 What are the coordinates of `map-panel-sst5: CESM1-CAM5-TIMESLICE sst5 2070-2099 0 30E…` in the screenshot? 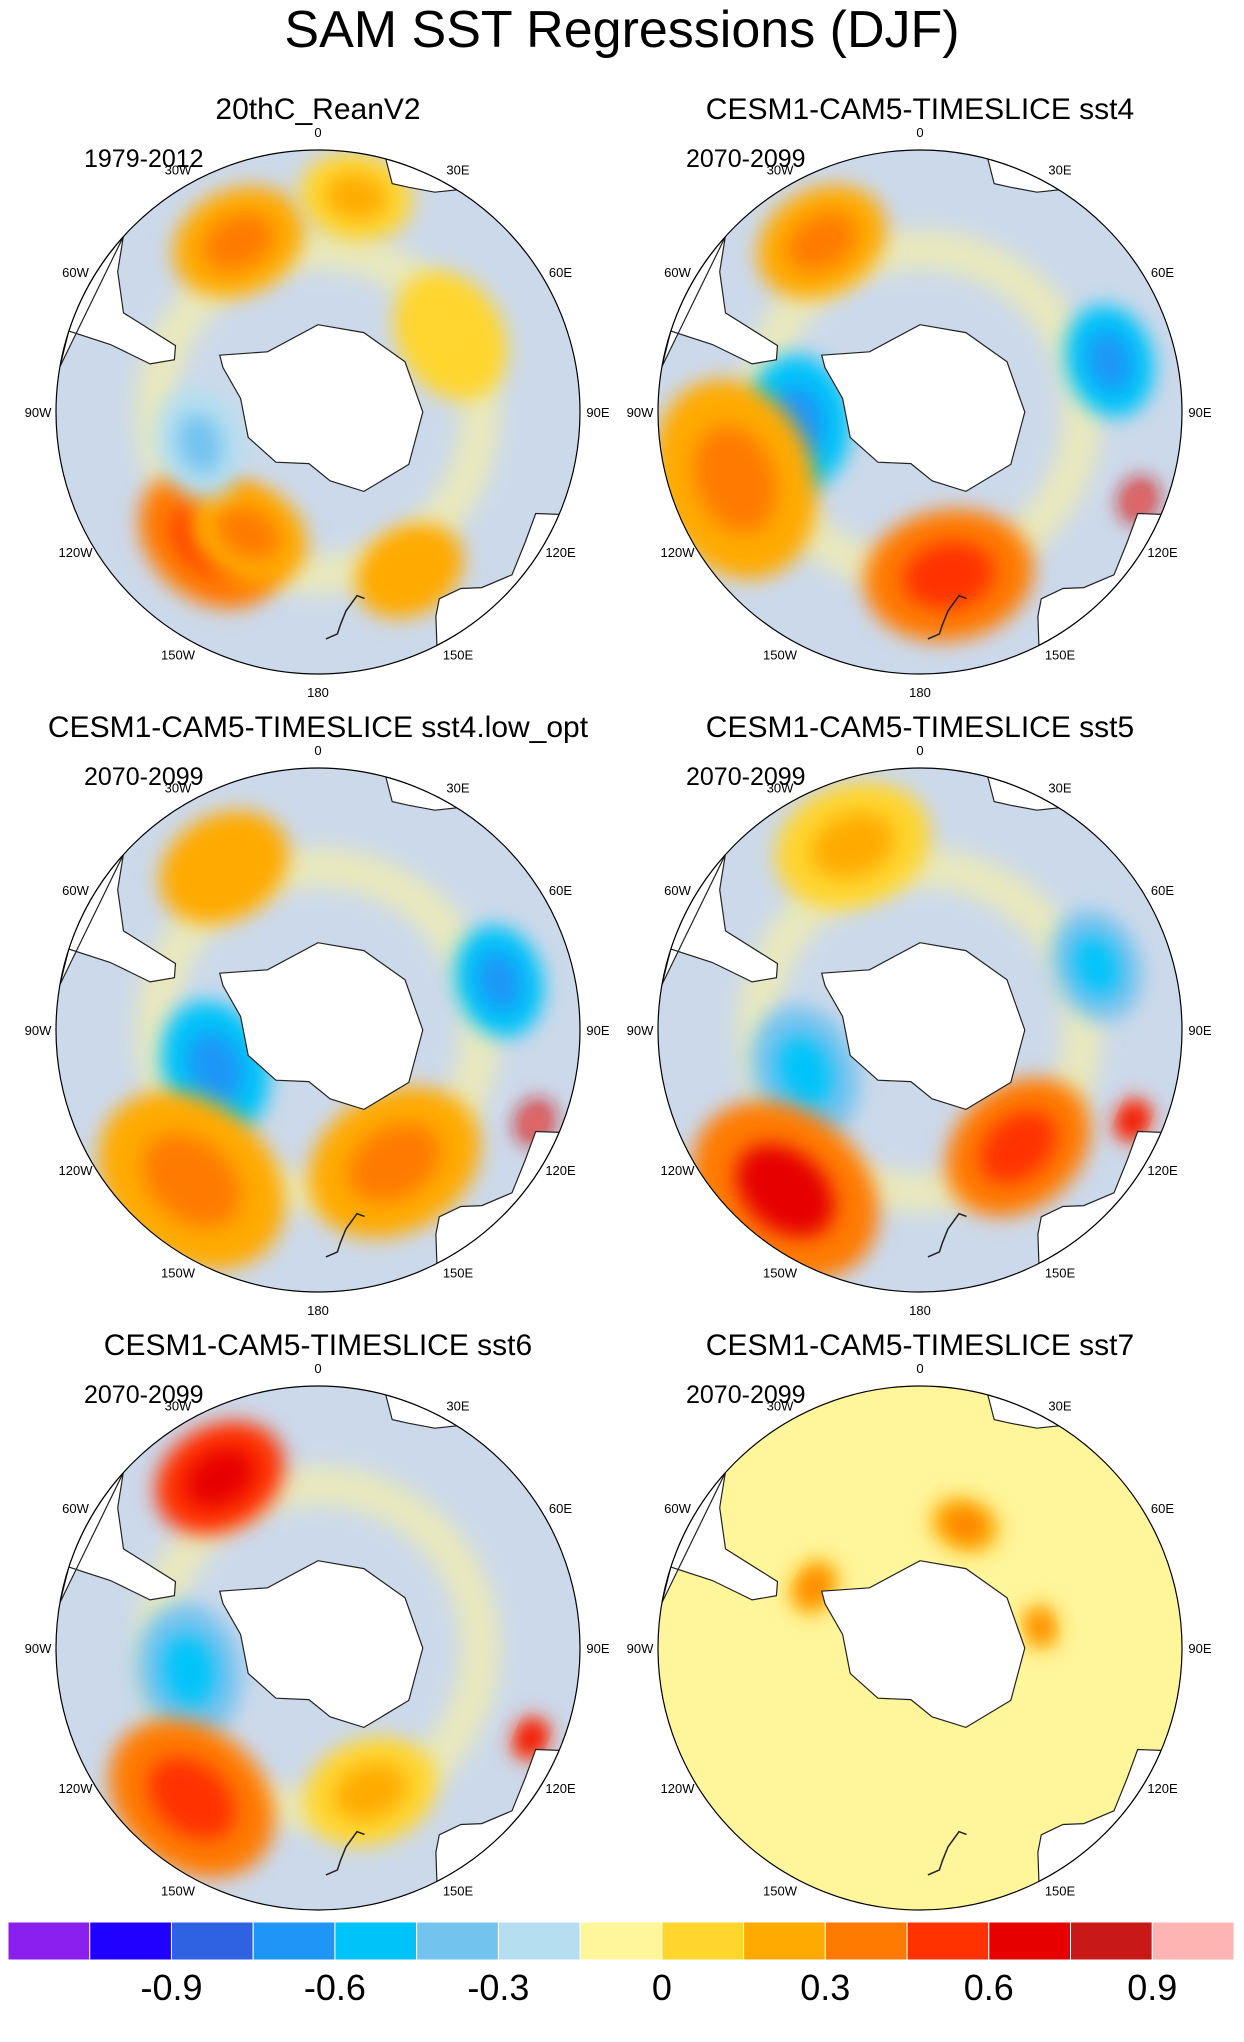 It's located at (920, 1020).